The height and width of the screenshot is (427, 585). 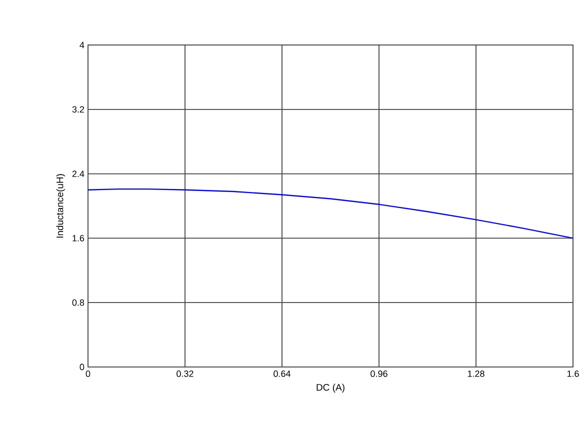 I want to click on x-tick-label: 0.96, so click(x=379, y=373).